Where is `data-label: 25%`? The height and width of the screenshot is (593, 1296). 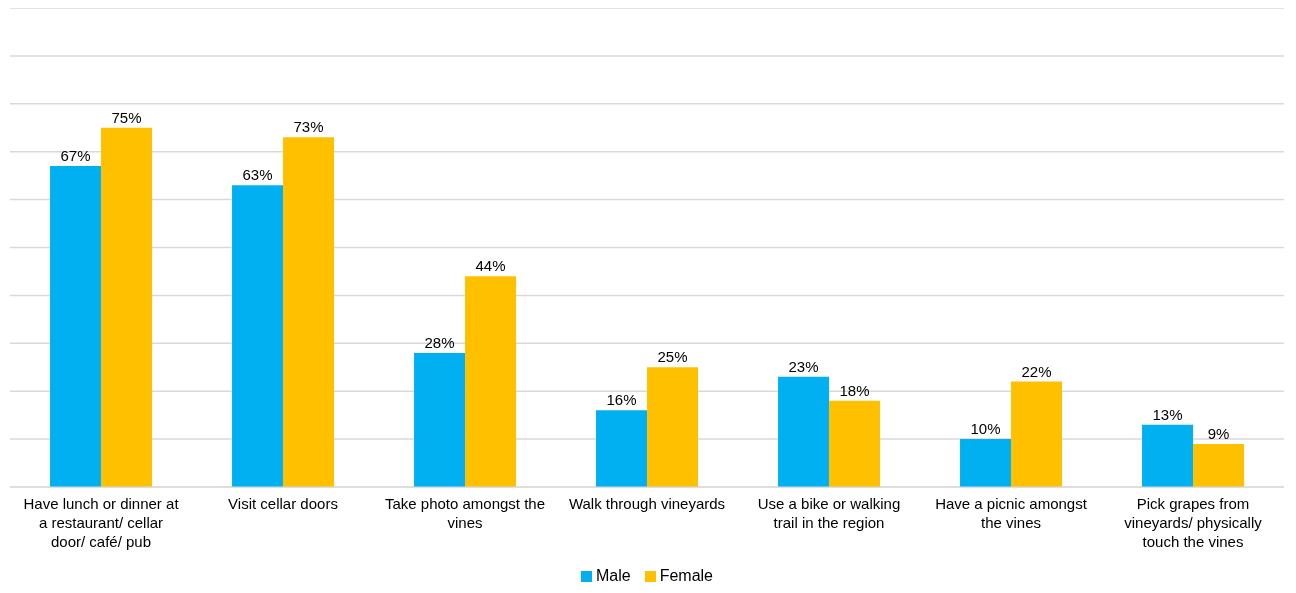
data-label: 25% is located at coordinates (672, 357).